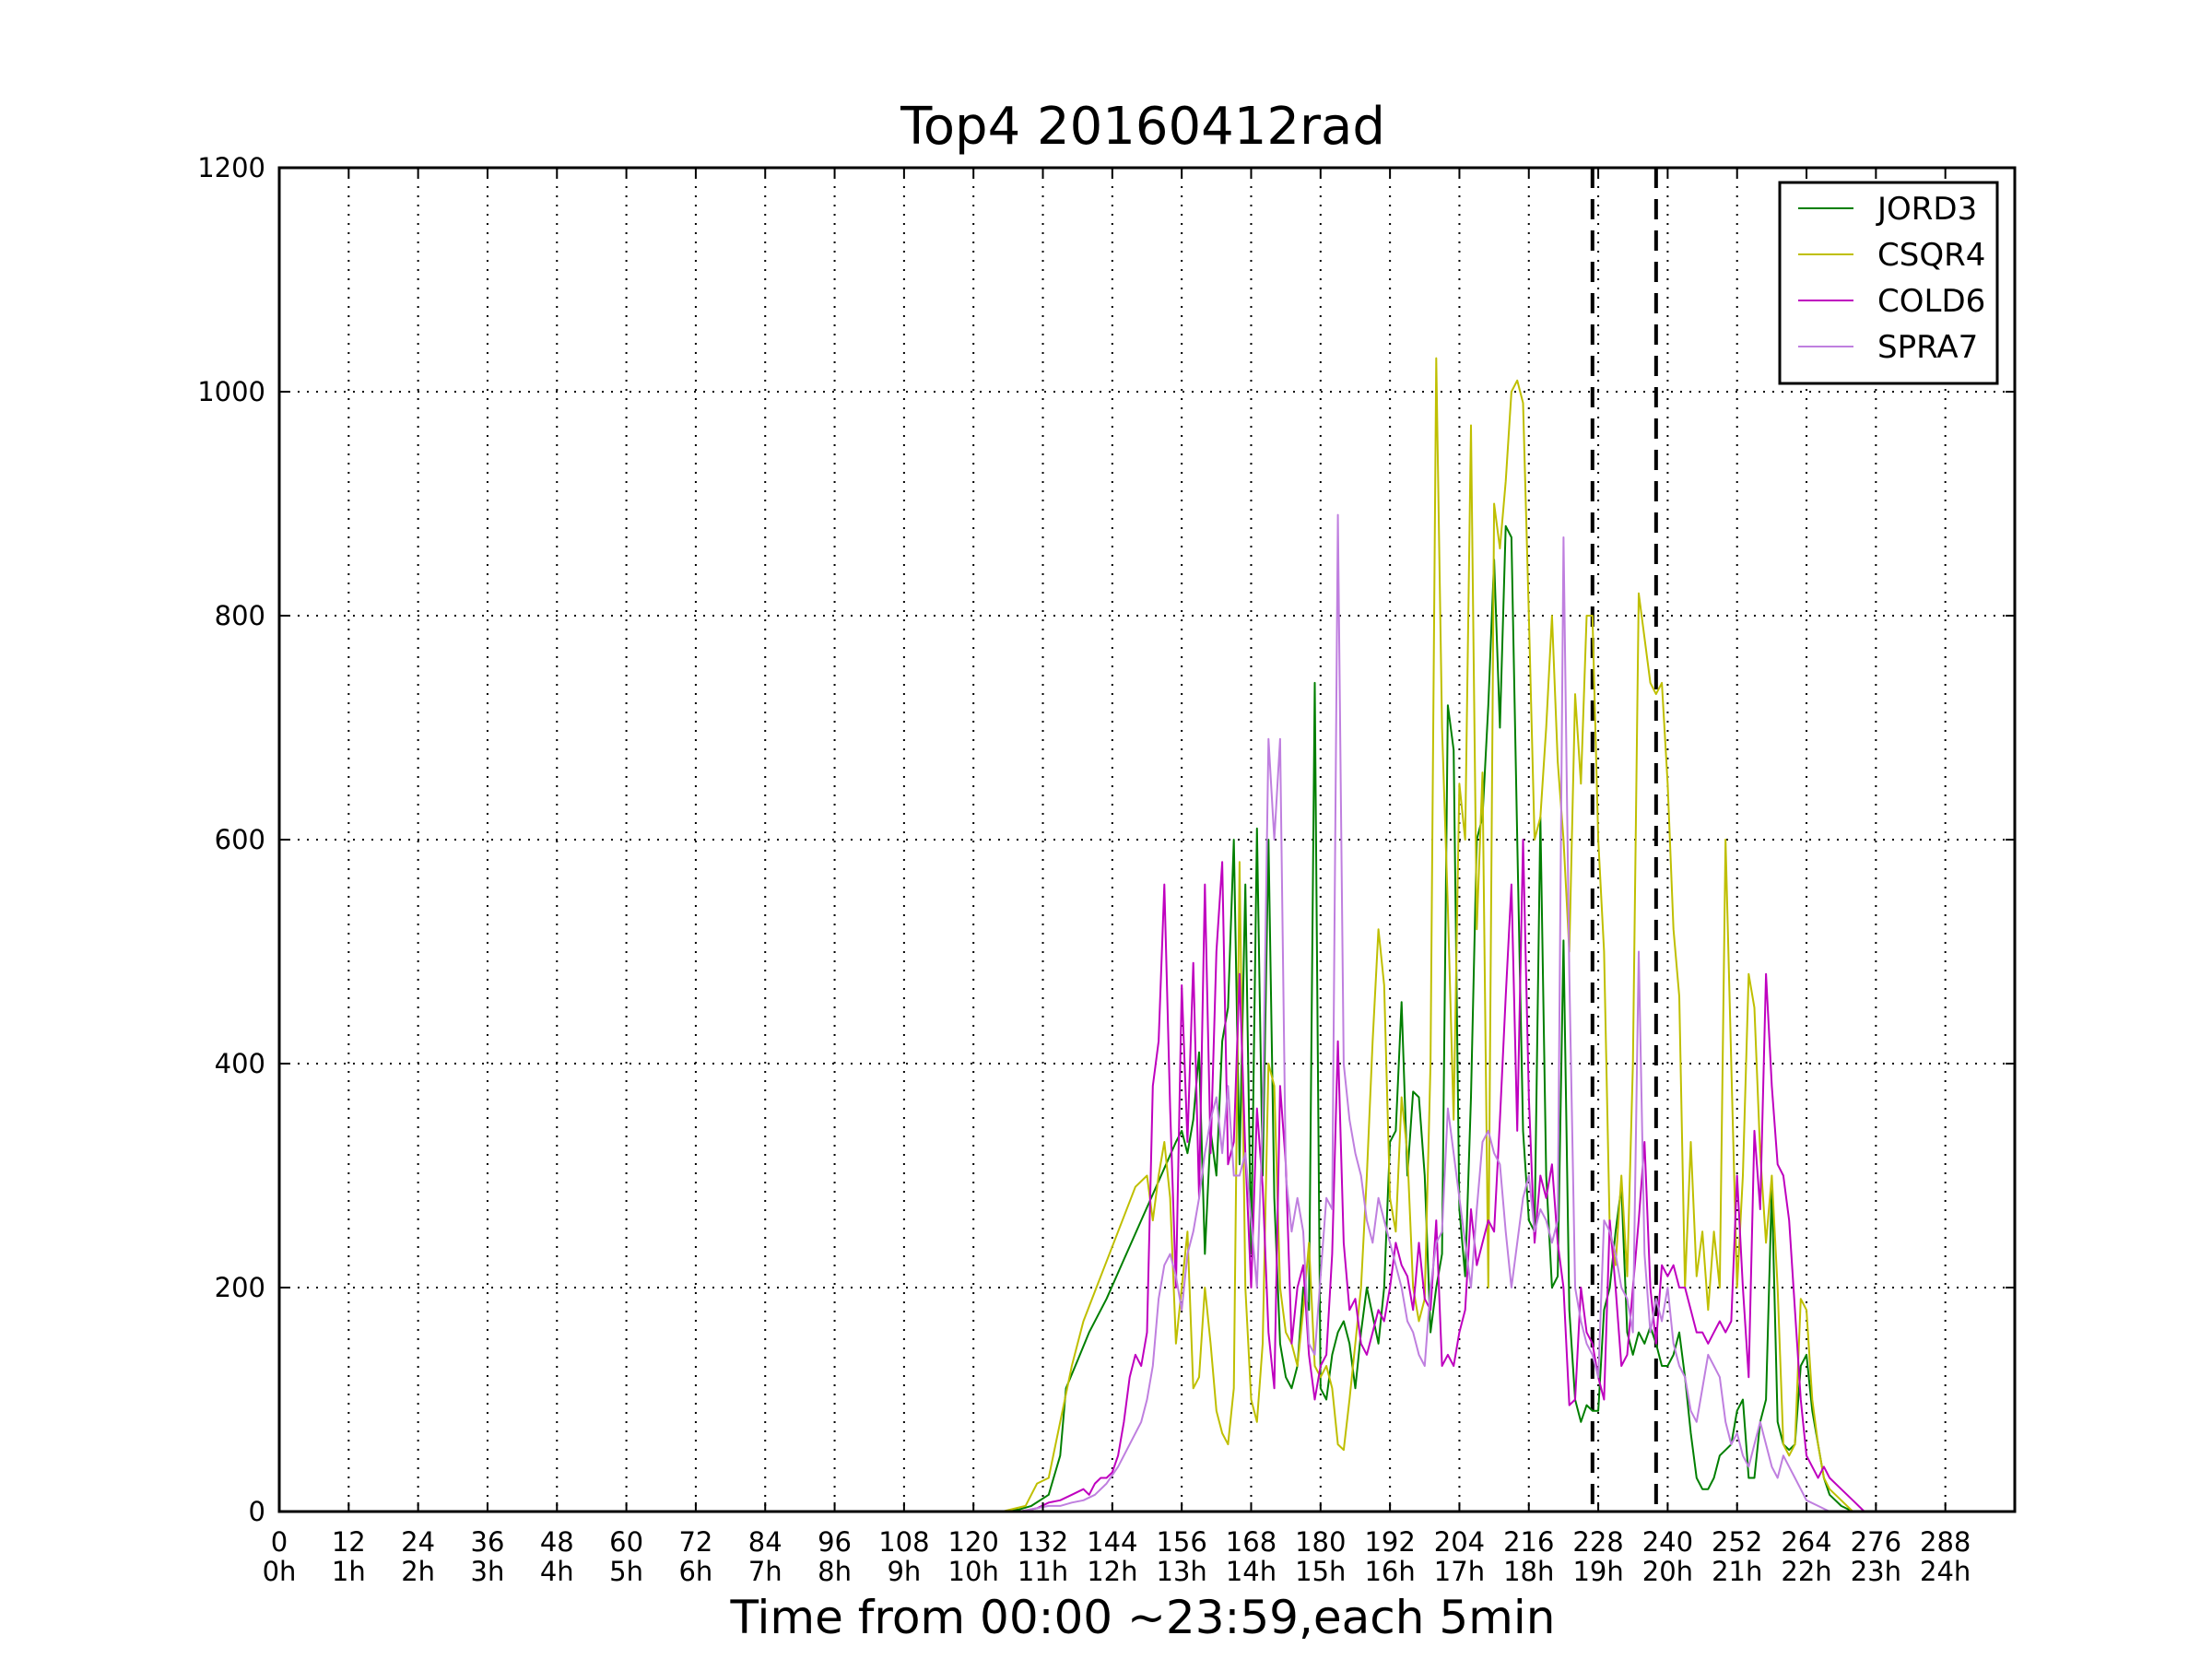 This screenshot has height=1659, width=2212. I want to click on x-tick-sublabel: 13h, so click(1182, 1571).